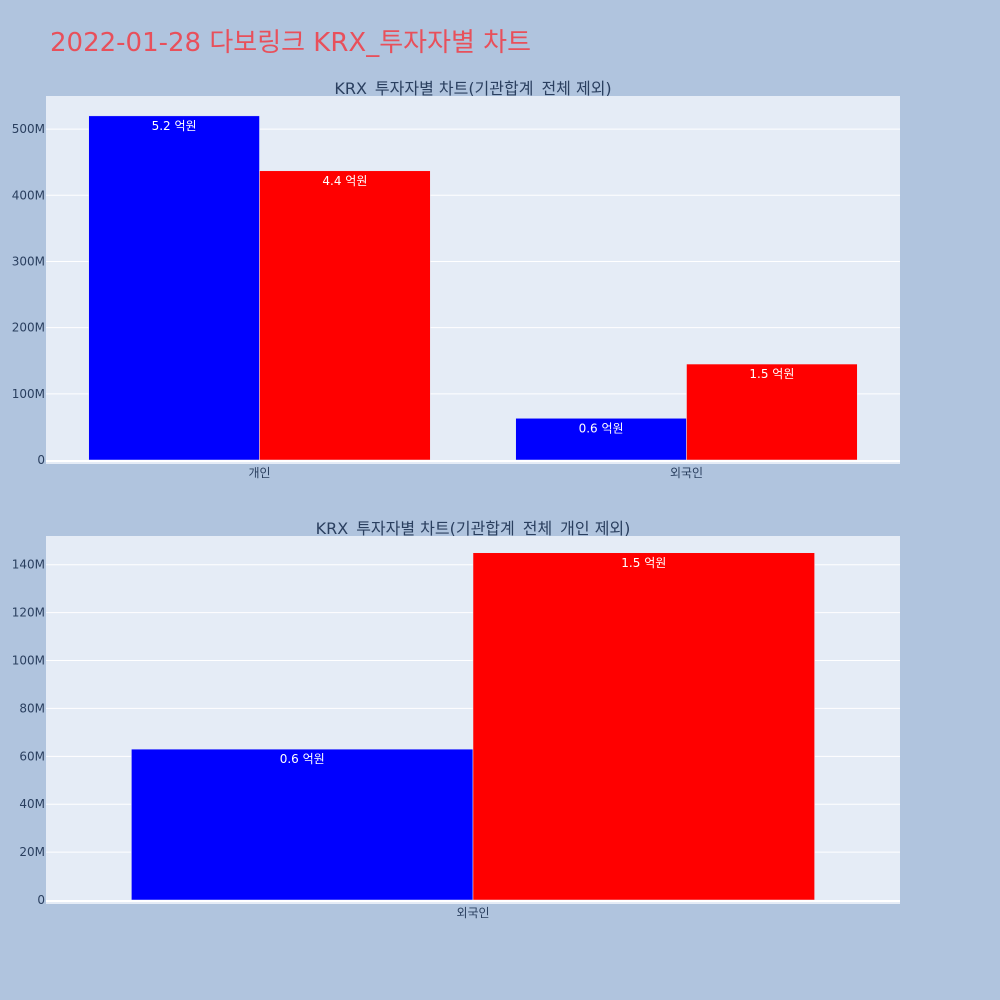 The height and width of the screenshot is (1000, 1000). What do you see at coordinates (344, 181) in the screenshot?
I see `bar-data-label: 4.4 억원` at bounding box center [344, 181].